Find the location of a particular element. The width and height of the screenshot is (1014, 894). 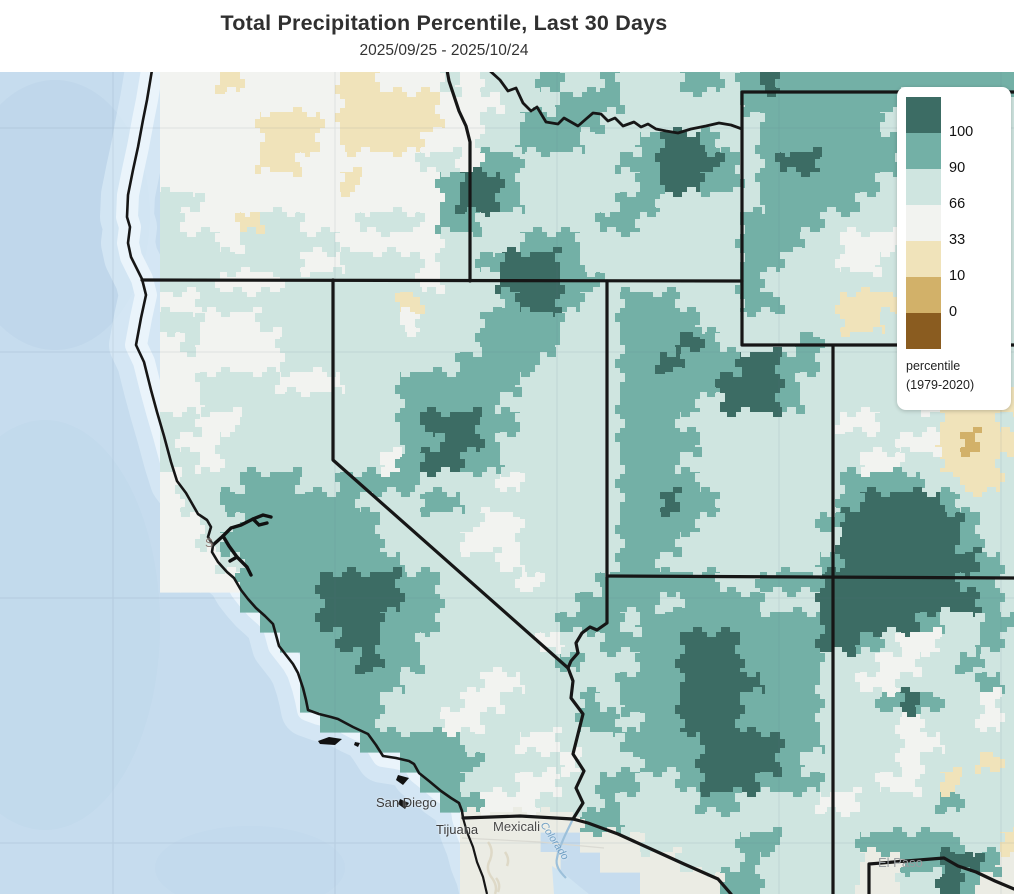

channel-islands is located at coordinates (363, 773).